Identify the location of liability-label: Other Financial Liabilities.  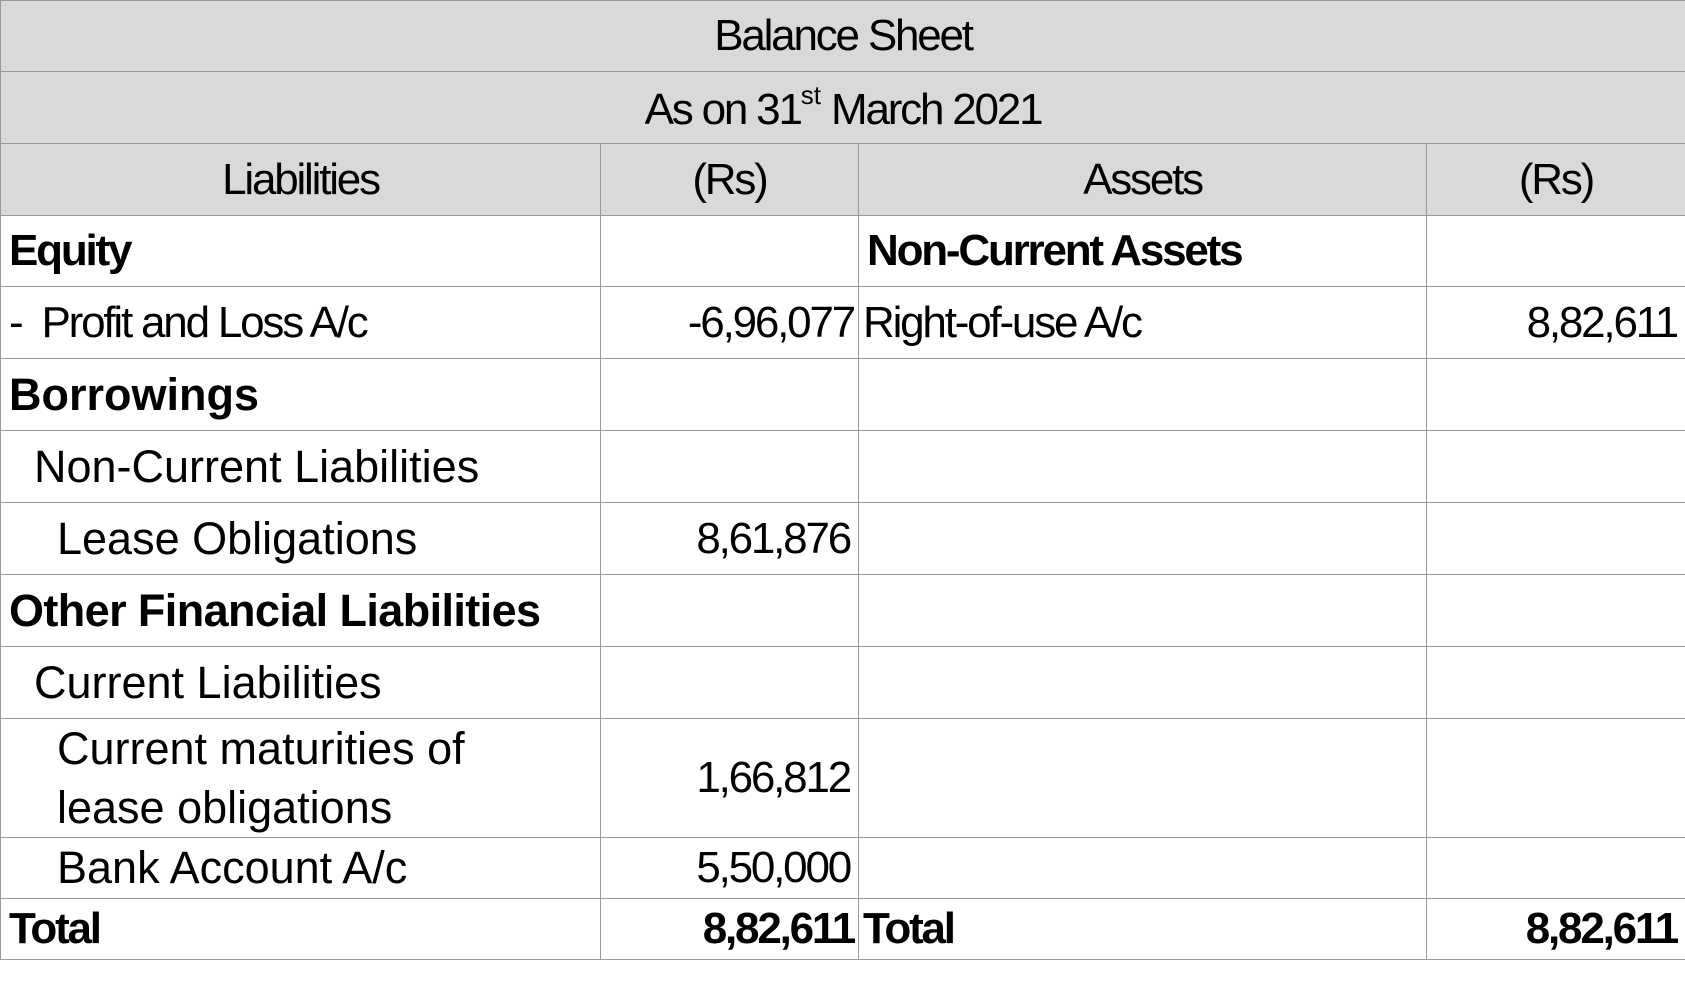
(300, 610).